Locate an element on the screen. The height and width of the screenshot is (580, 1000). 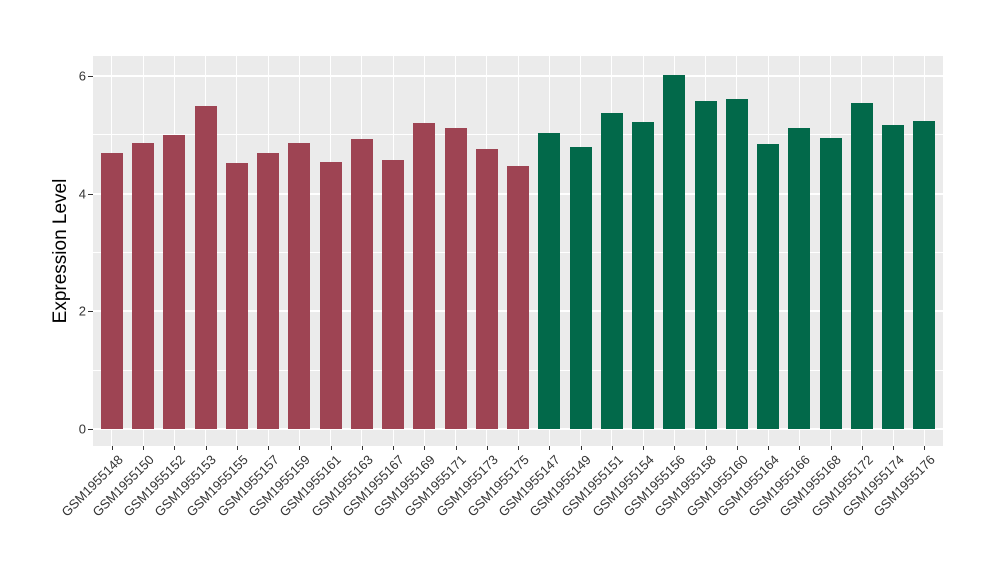
y-tick-label: 2 is located at coordinates (82, 311).